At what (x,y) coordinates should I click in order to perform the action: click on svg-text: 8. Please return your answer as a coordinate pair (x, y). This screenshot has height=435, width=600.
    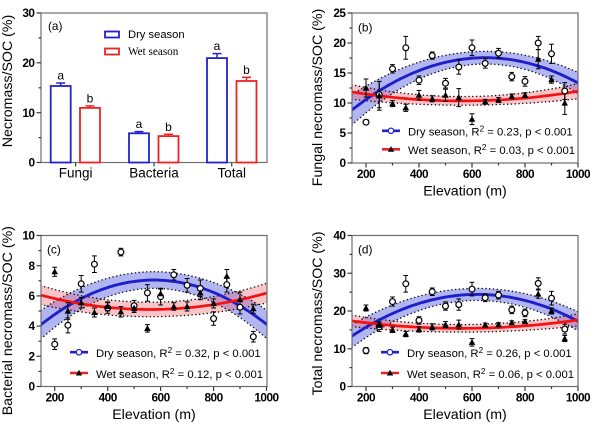
    Looking at the image, I should click on (31, 266).